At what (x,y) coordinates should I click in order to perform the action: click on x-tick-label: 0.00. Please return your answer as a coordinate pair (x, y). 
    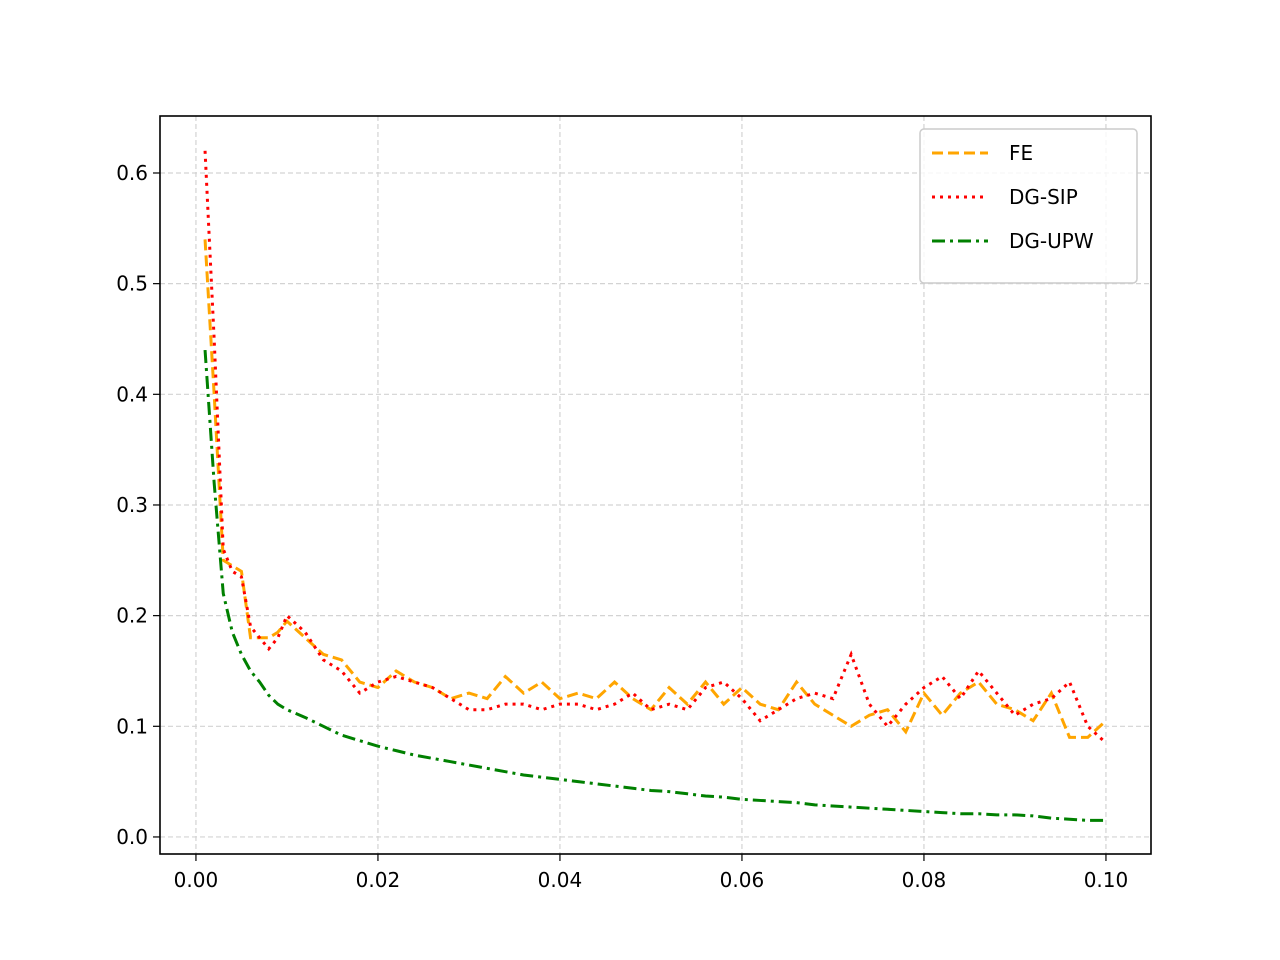
    Looking at the image, I should click on (196, 880).